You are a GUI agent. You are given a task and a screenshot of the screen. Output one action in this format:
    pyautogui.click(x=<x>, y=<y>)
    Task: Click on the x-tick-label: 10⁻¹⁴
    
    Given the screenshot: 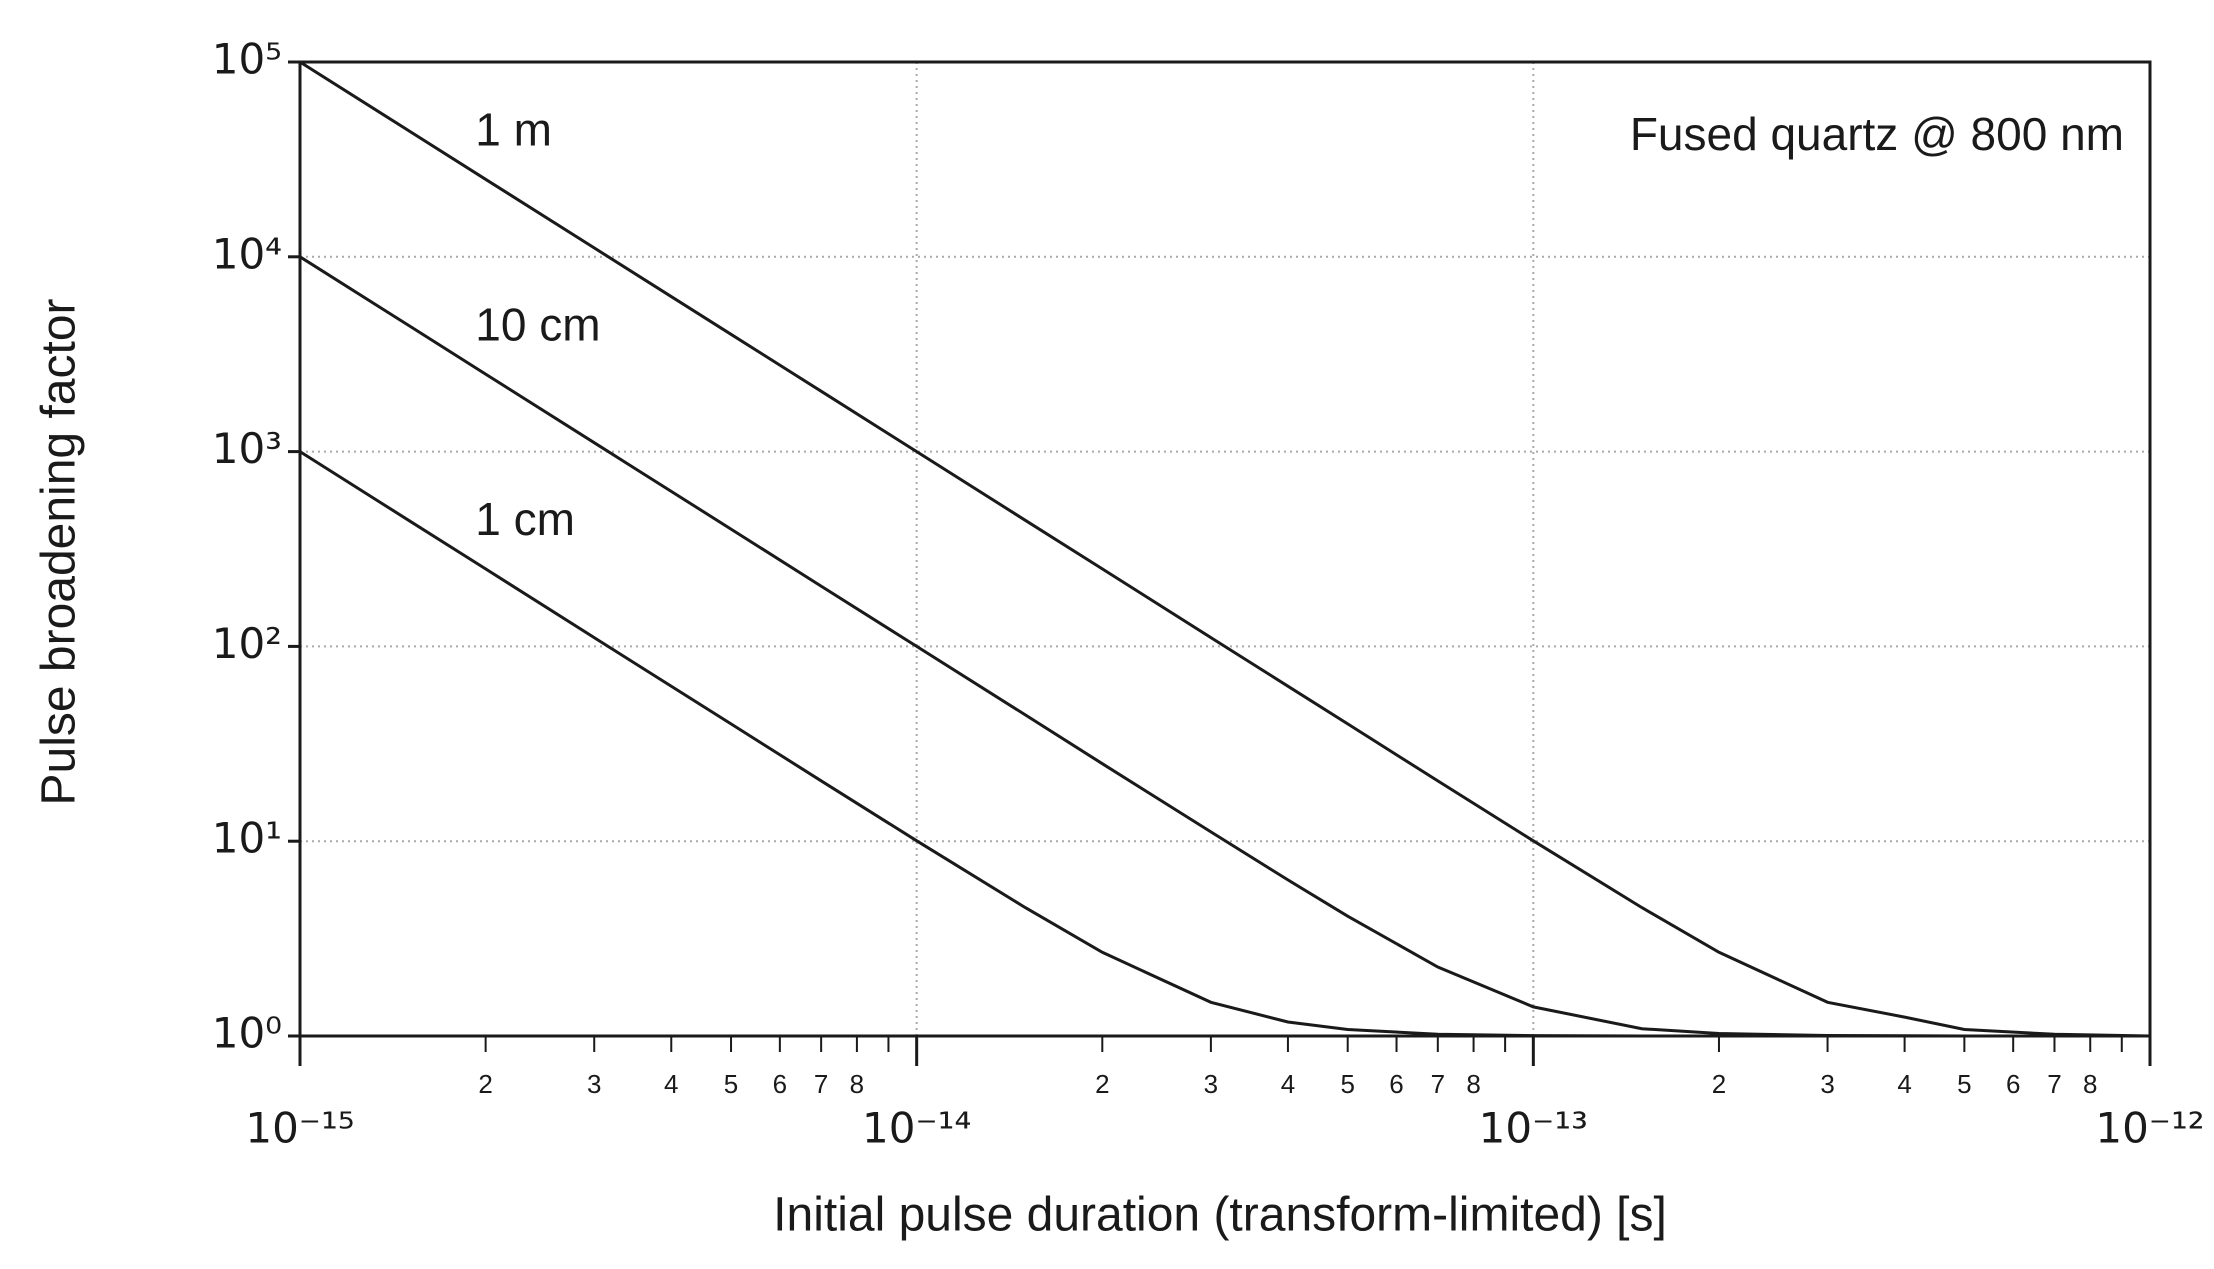 What is the action you would take?
    pyautogui.click(x=916, y=1128)
    